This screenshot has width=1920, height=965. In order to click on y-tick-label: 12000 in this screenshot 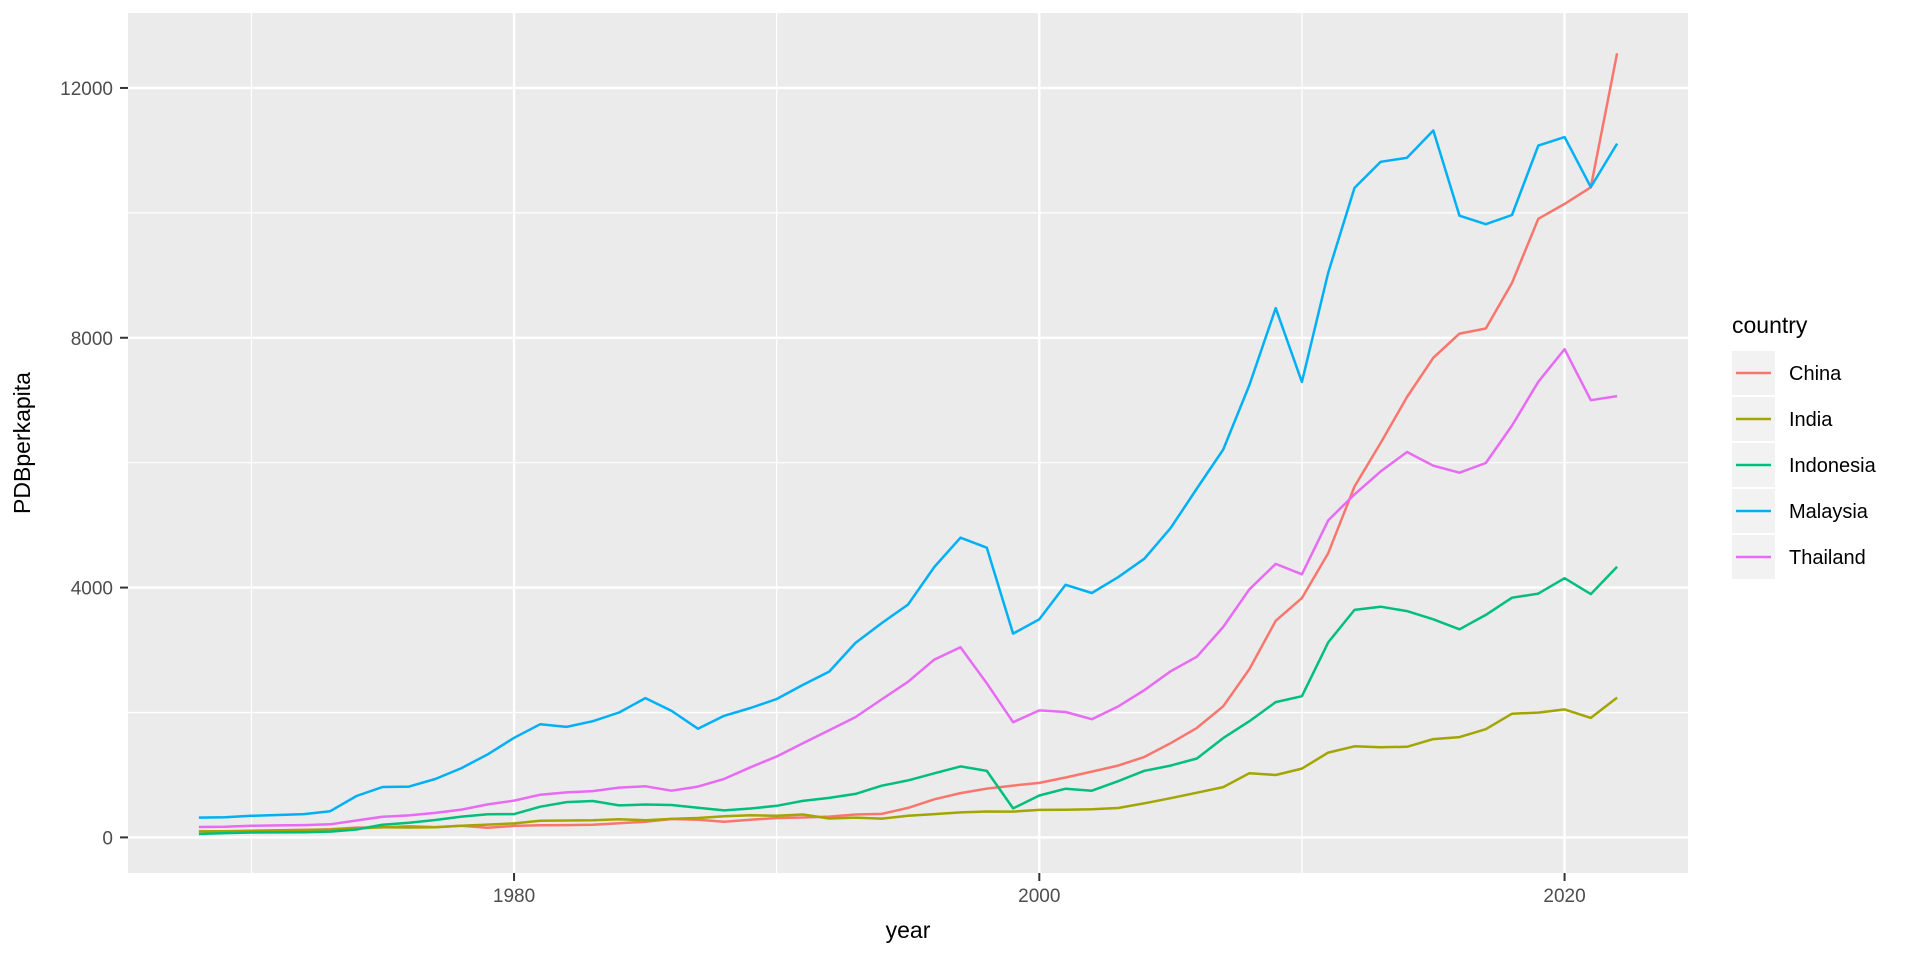, I will do `click(86, 89)`.